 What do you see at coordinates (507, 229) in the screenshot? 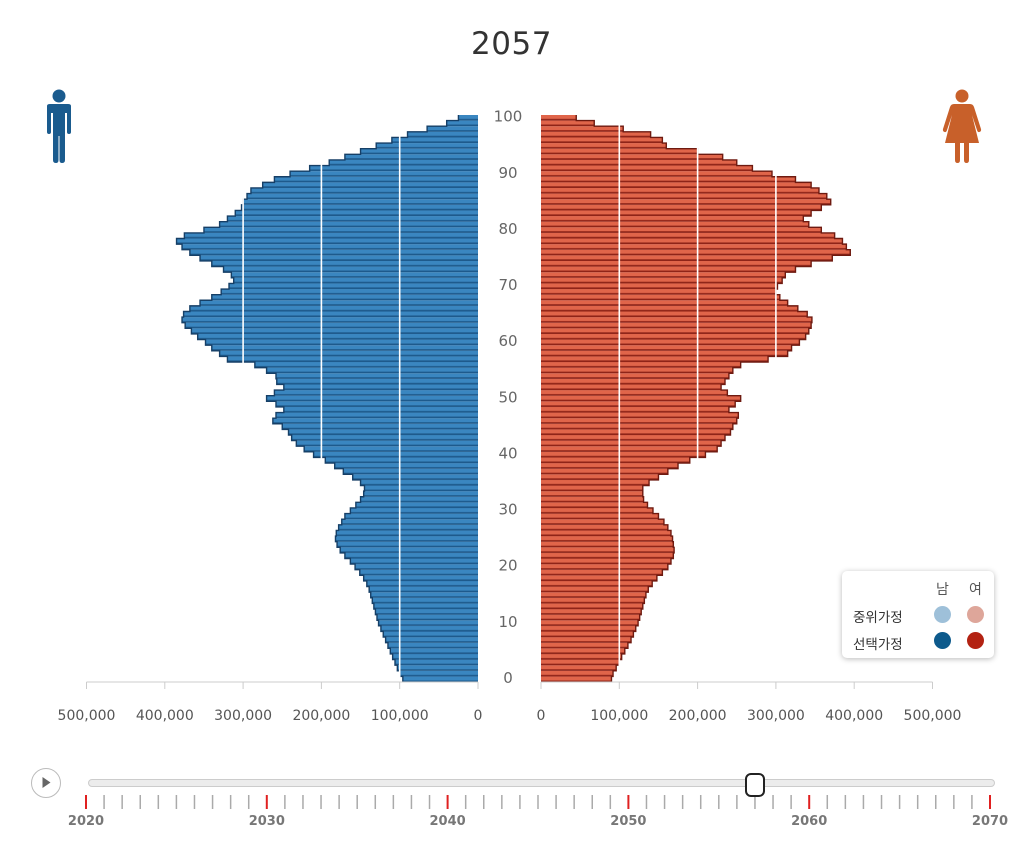
I see `age-tick-label: 80` at bounding box center [507, 229].